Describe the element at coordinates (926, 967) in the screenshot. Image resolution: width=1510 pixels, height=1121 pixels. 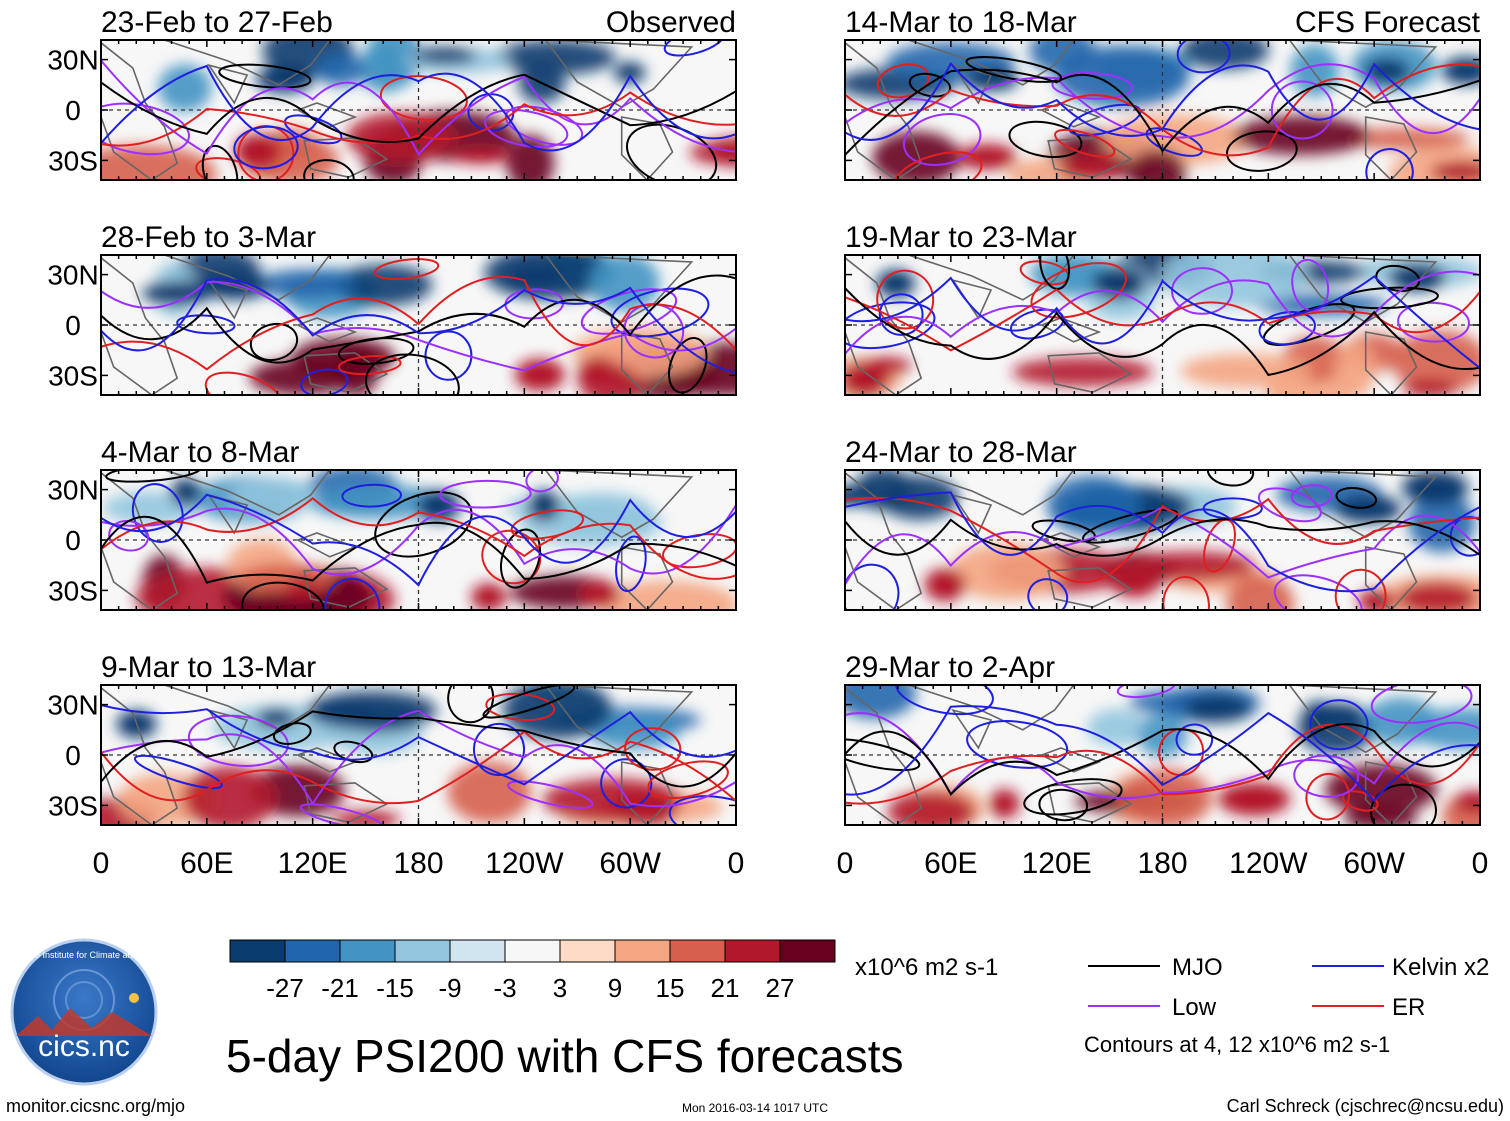
I see `colorbar-units: x10^6 m2 s-1` at that location.